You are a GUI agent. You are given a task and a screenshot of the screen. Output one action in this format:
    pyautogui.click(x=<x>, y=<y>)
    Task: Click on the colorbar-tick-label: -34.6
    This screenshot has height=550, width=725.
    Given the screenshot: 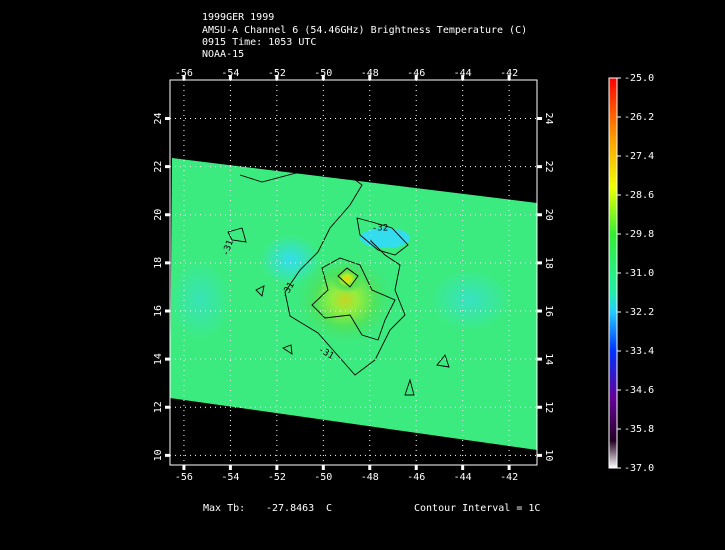 What is the action you would take?
    pyautogui.click(x=639, y=390)
    